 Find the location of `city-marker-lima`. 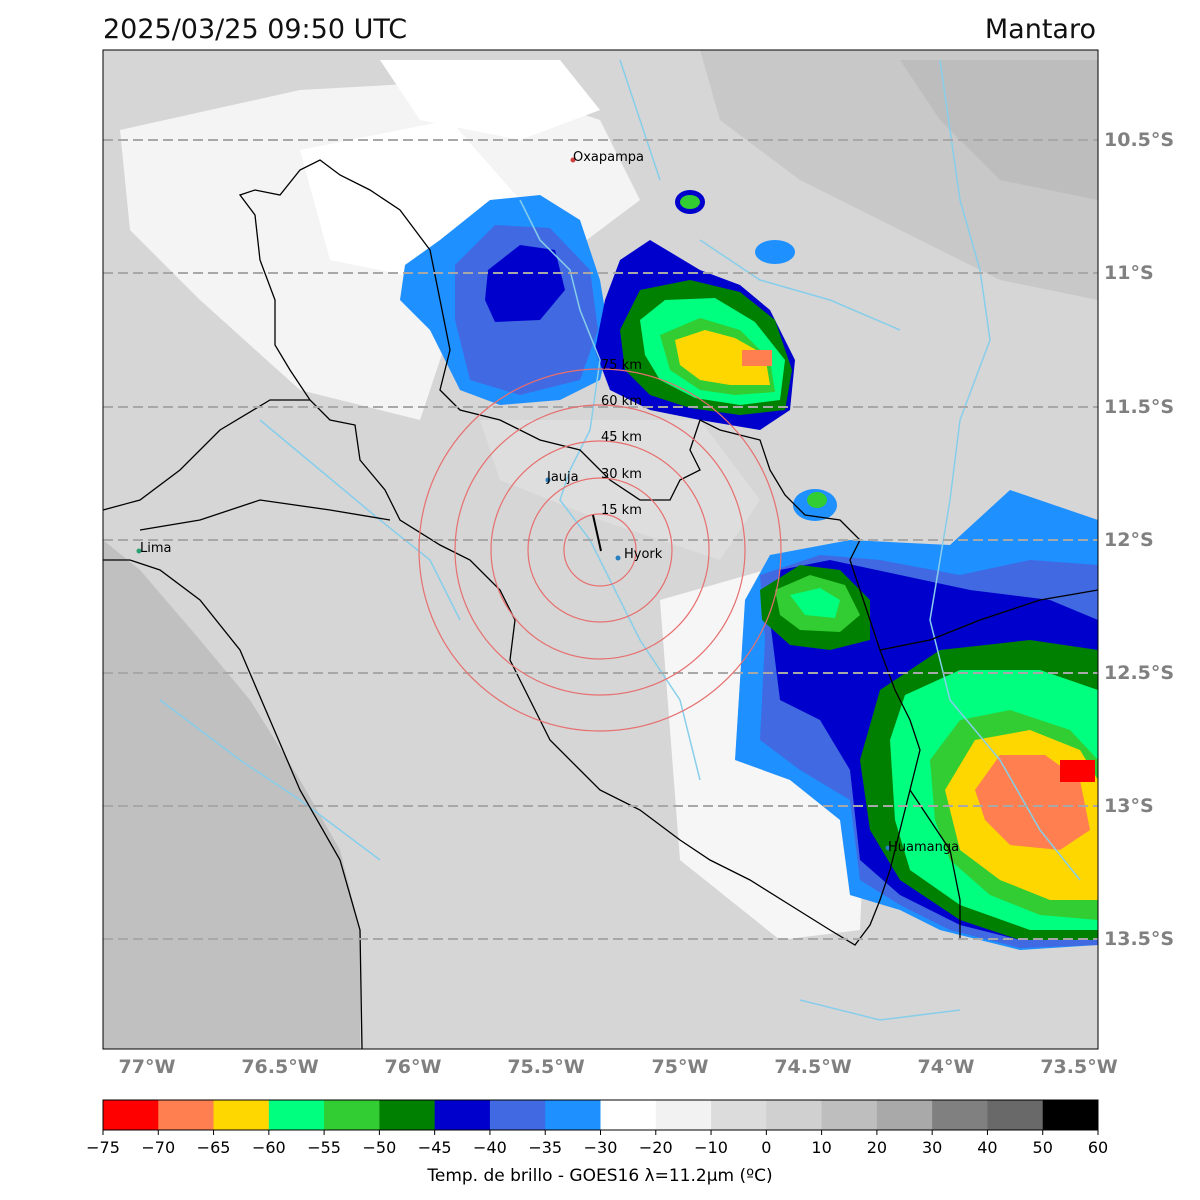

city-marker-lima is located at coordinates (139, 551).